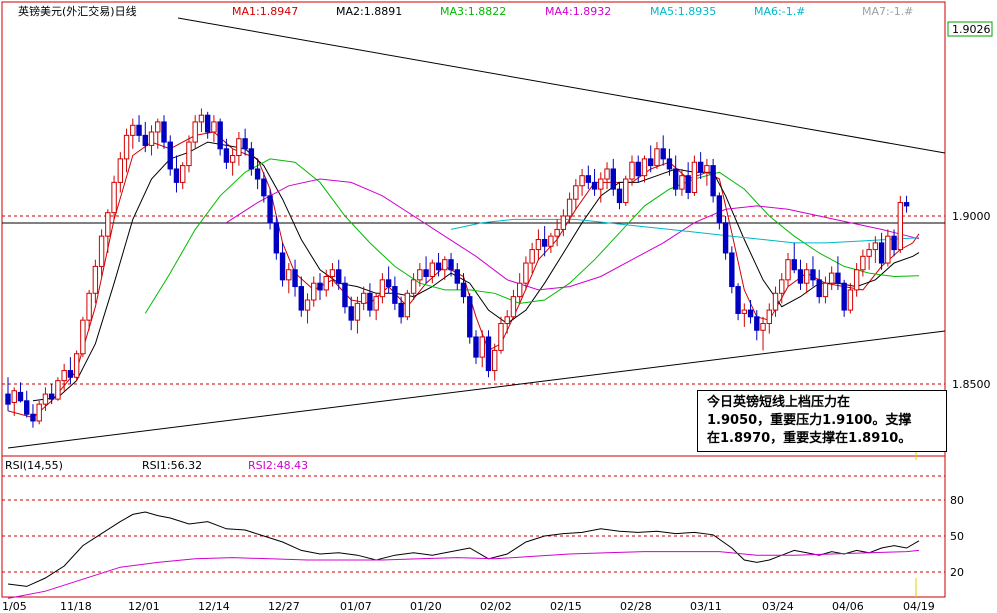  Describe the element at coordinates (971, 216) in the screenshot. I see `ytick-1: 1.9000` at that location.